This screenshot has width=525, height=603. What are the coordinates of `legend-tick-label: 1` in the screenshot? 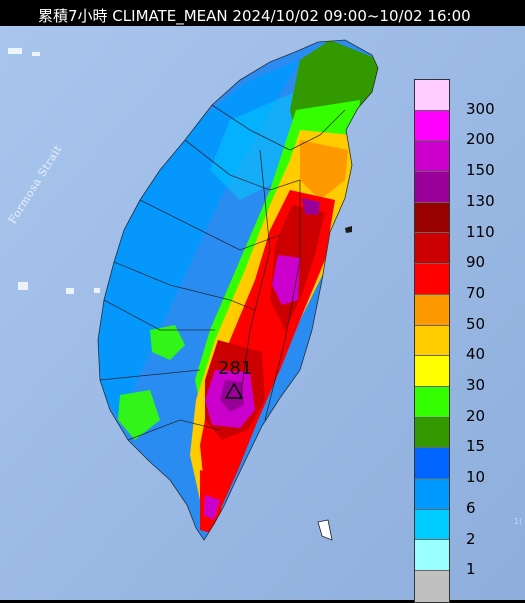 It's located at (471, 569).